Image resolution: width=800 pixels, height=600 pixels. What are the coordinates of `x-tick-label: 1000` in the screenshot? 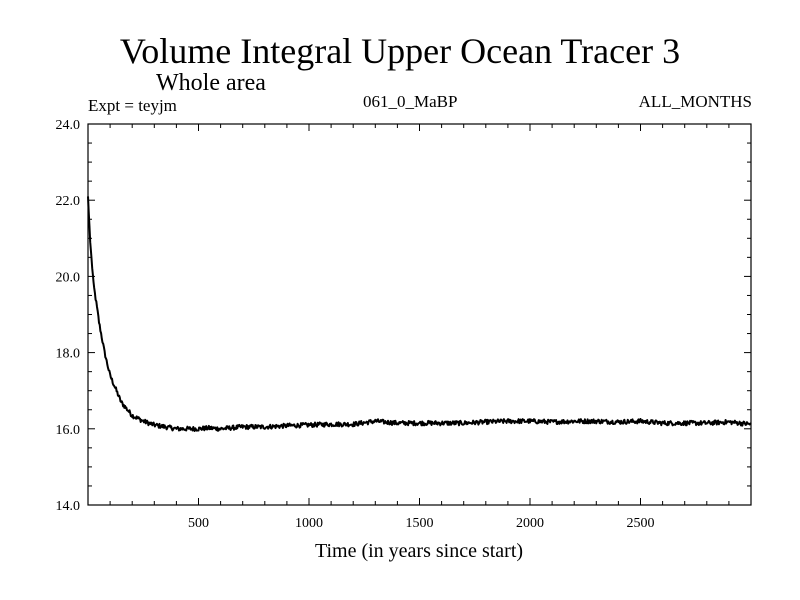 It's located at (309, 523).